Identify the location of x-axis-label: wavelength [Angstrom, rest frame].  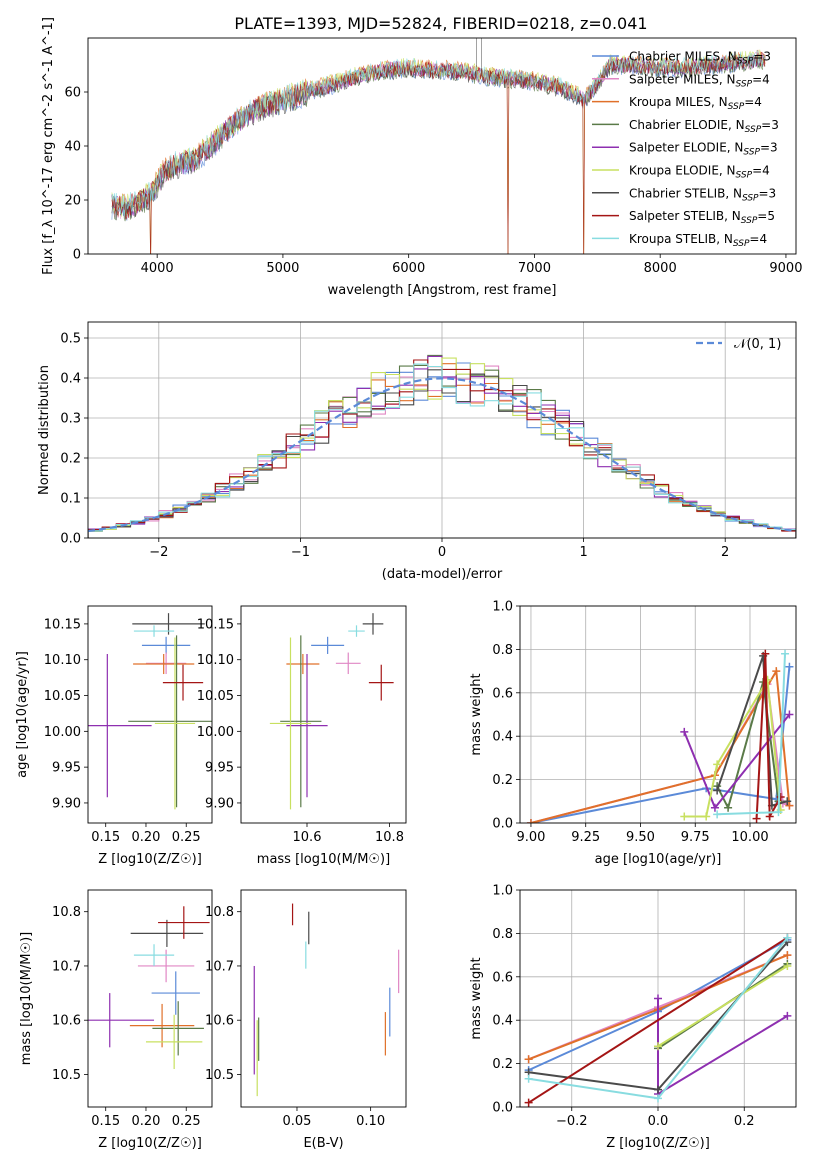
(442, 290).